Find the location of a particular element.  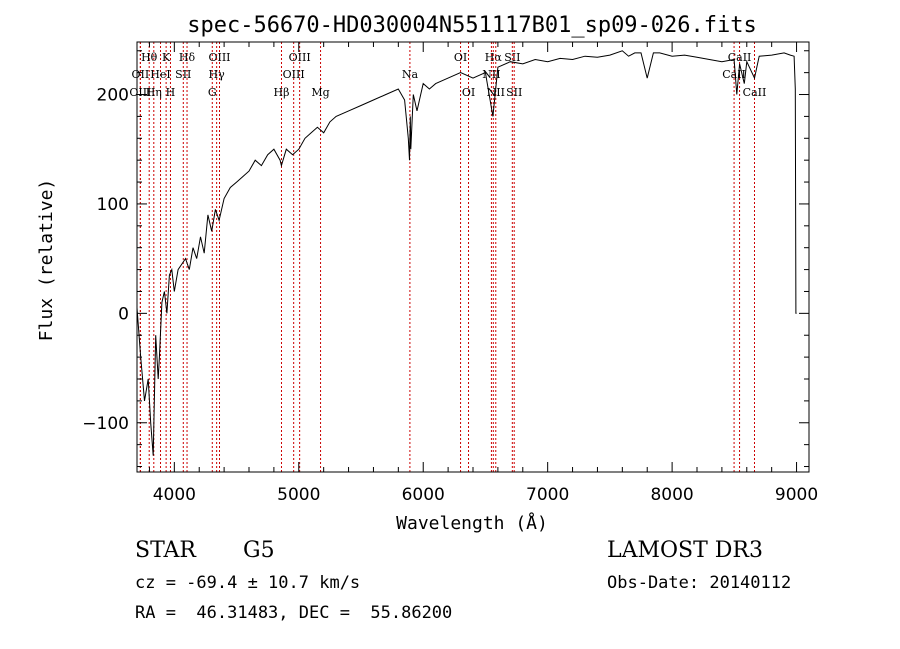

x-tick-label: 9000 is located at coordinates (796, 495).